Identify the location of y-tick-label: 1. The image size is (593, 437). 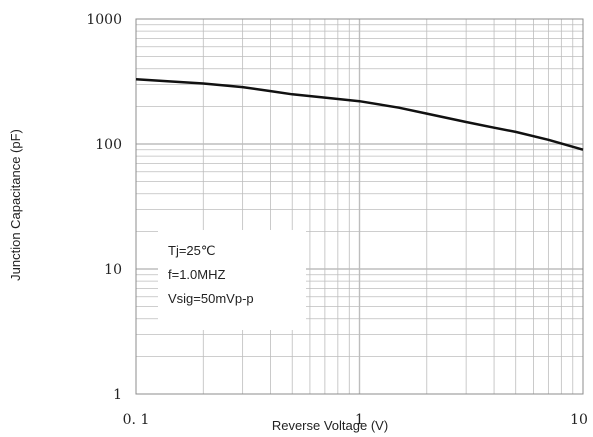
(117, 395).